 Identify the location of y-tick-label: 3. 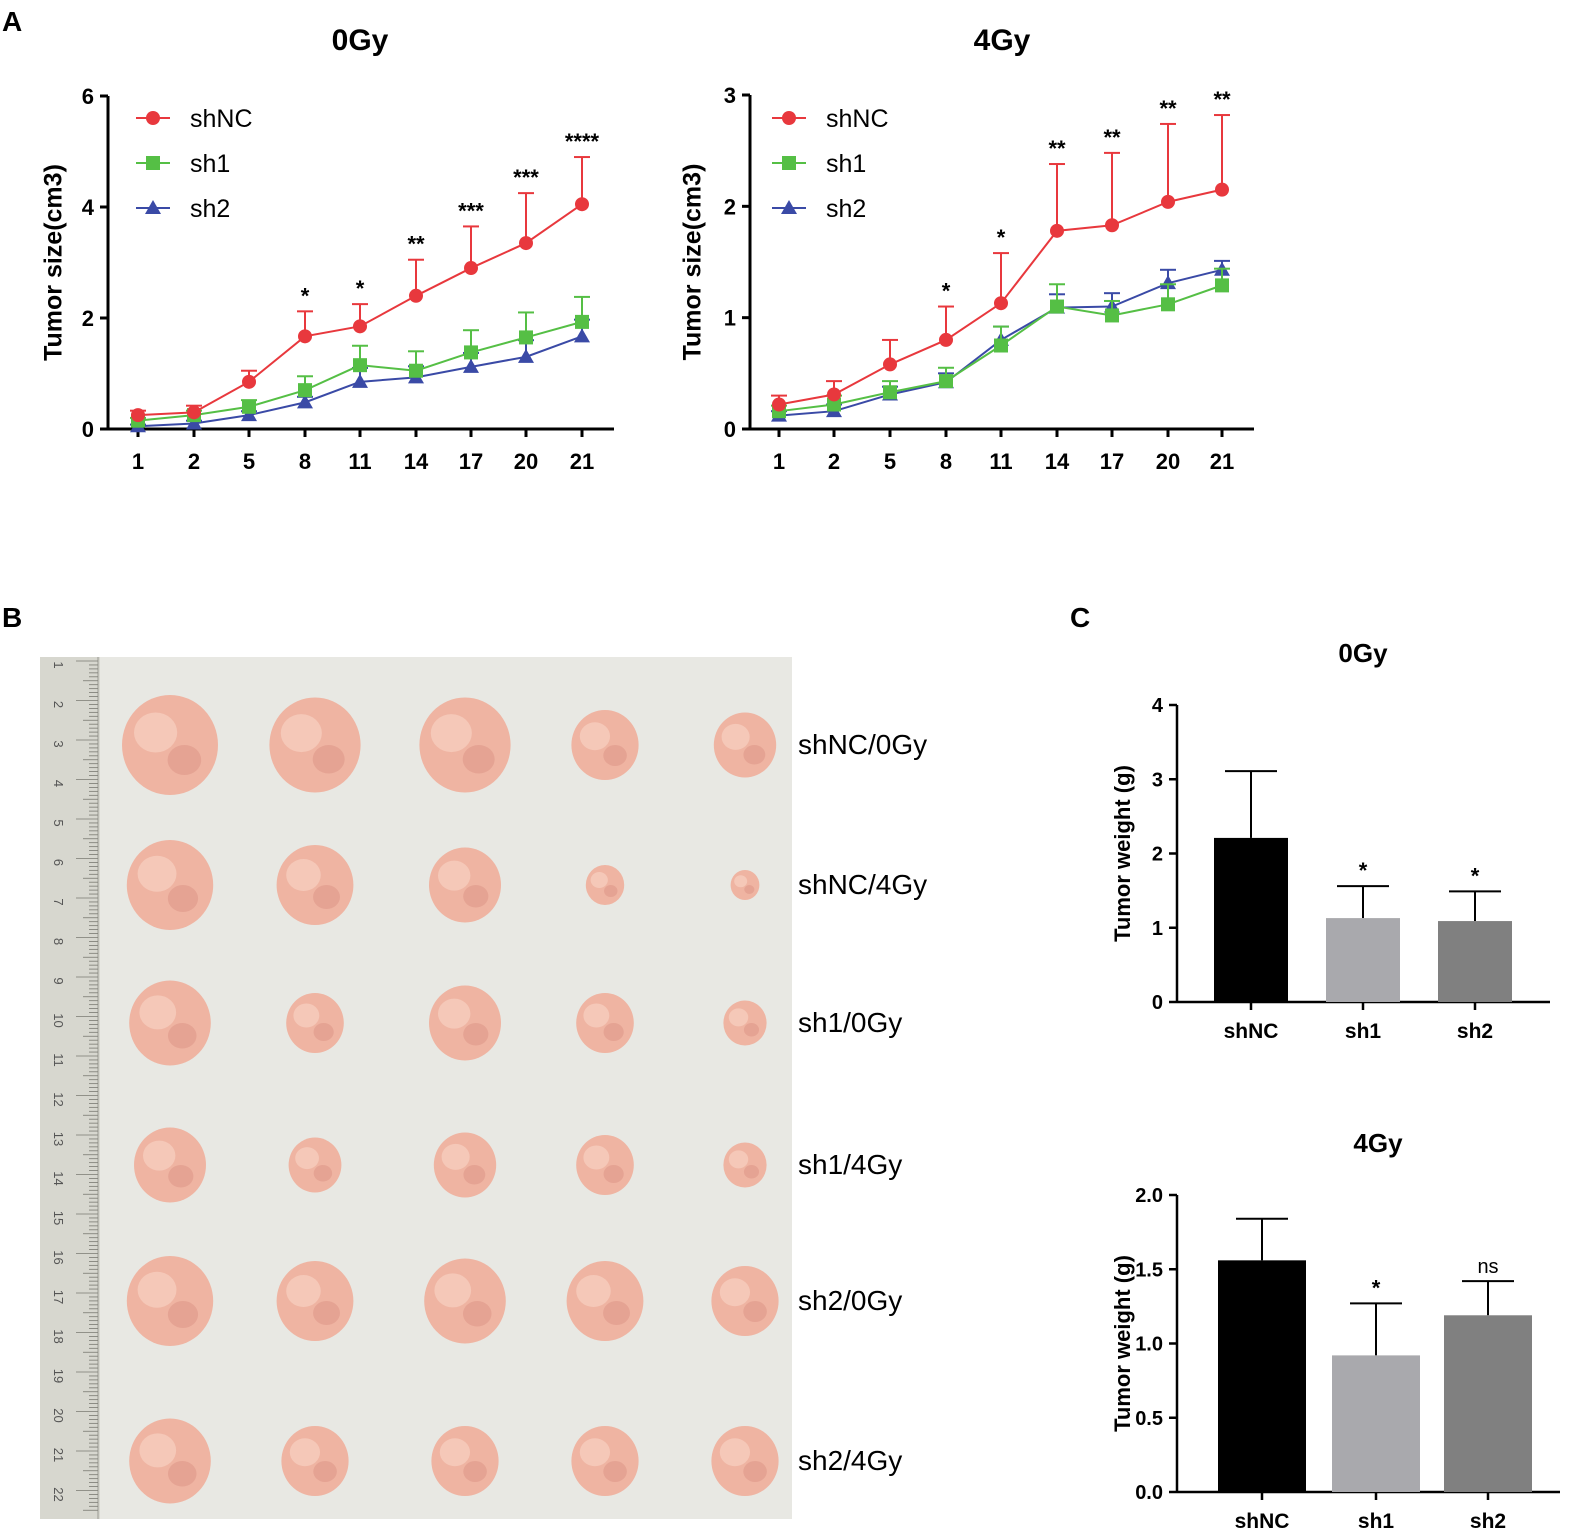
(730, 95).